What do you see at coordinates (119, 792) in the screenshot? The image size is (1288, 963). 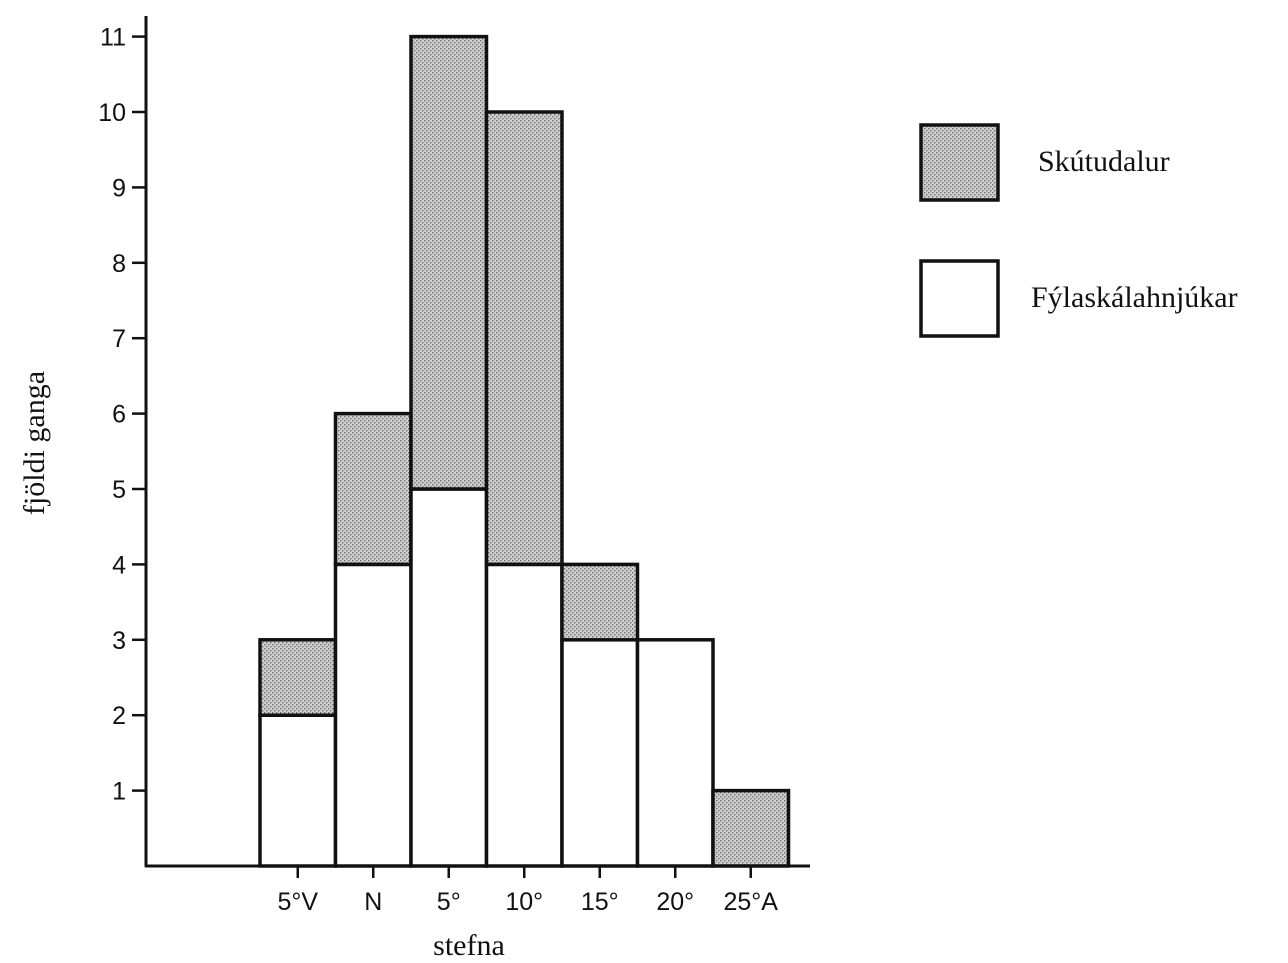 I see `y-tick-label: 1` at bounding box center [119, 792].